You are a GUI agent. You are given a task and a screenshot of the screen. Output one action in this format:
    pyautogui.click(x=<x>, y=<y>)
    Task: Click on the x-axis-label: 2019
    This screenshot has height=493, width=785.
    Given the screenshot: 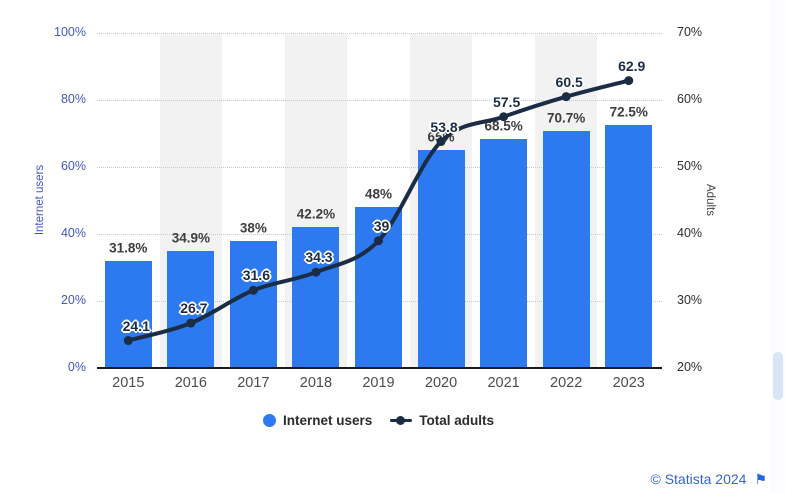 What is the action you would take?
    pyautogui.click(x=378, y=383)
    